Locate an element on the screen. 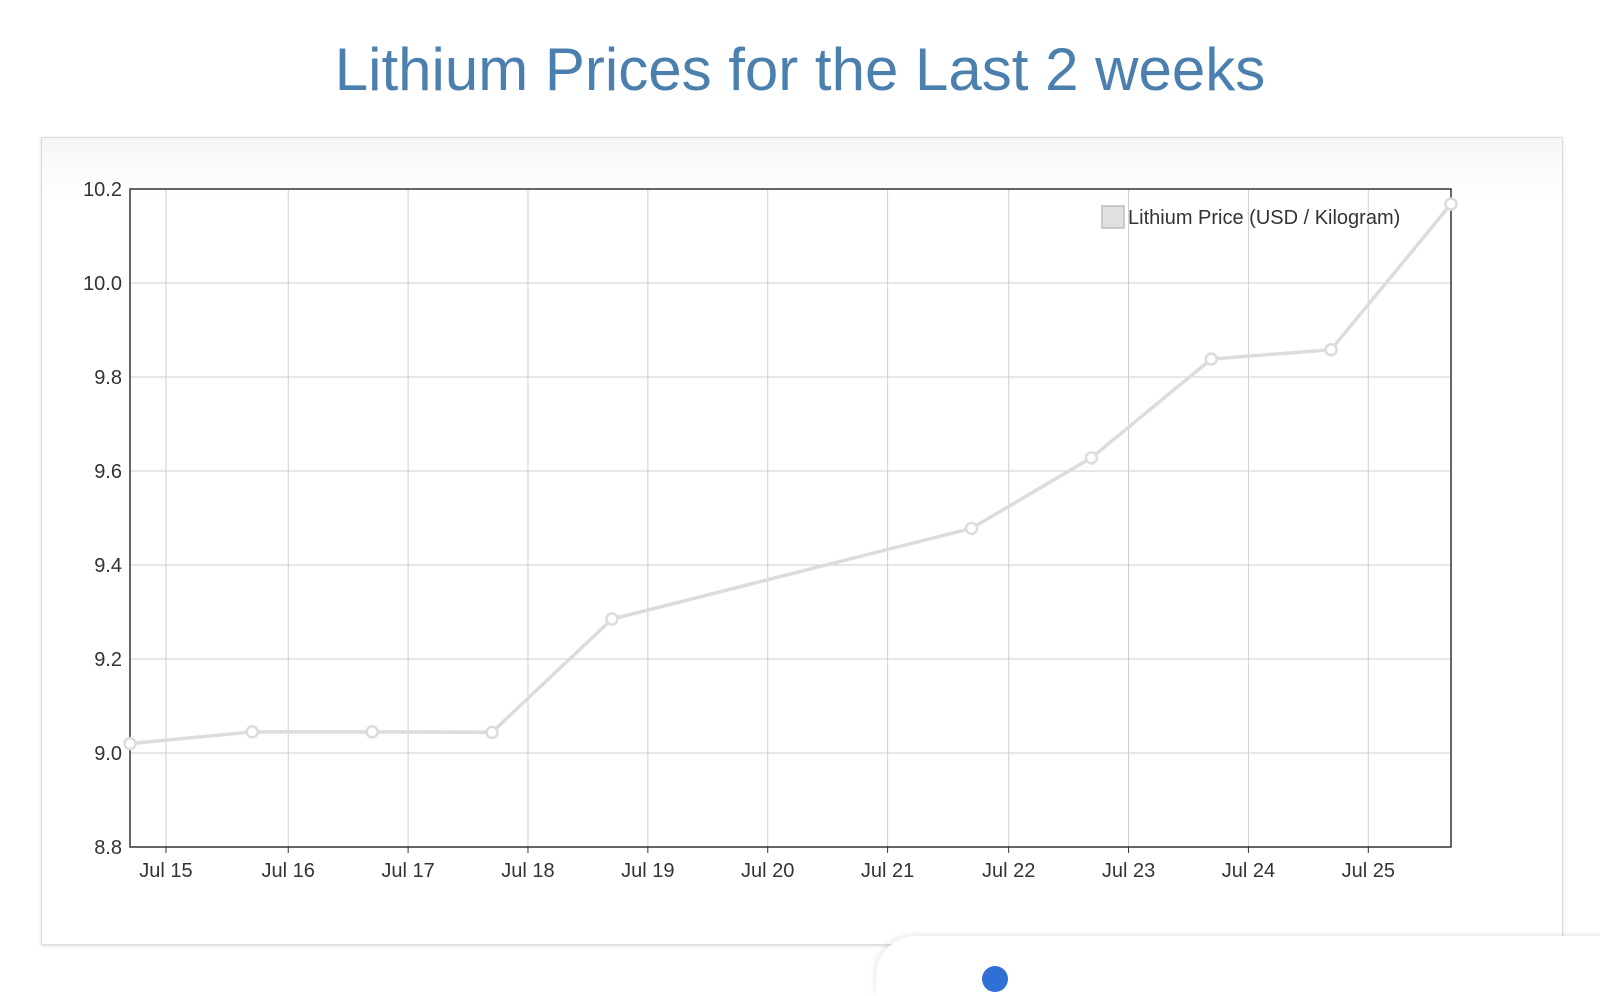  x-tick-label: Jul 16 is located at coordinates (288, 871).